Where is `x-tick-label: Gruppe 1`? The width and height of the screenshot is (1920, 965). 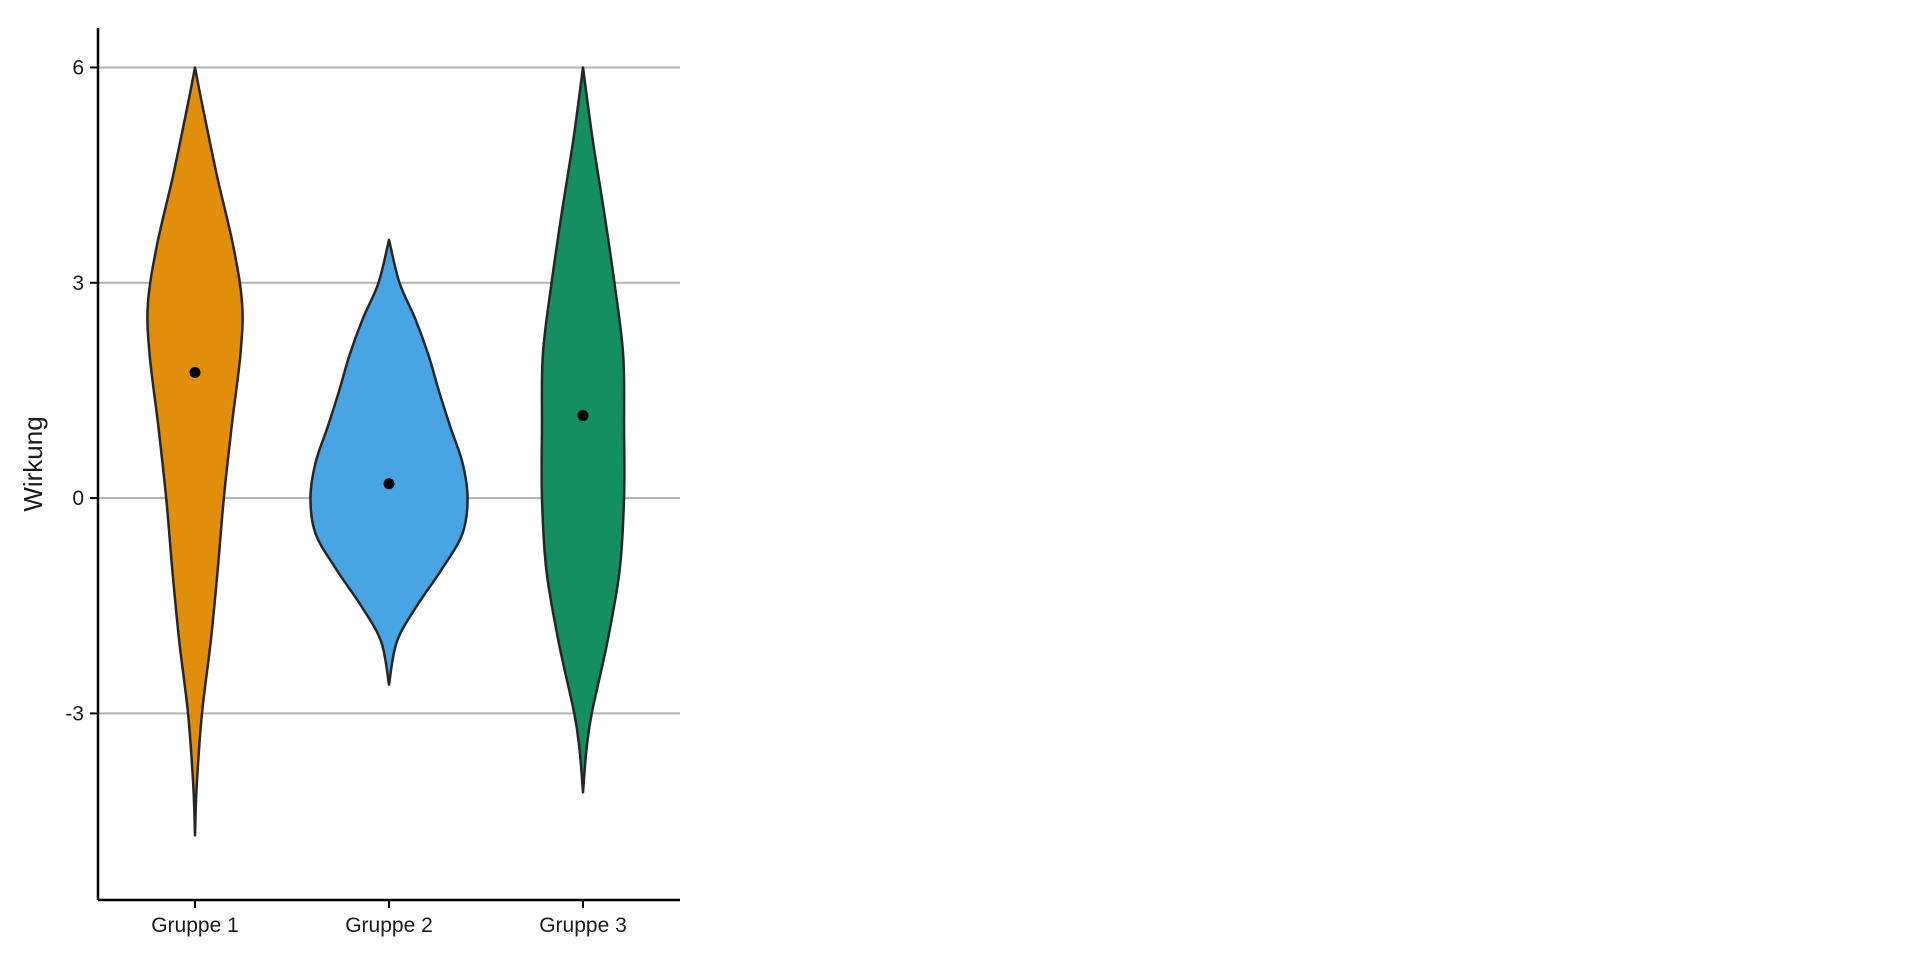 x-tick-label: Gruppe 1 is located at coordinates (195, 925).